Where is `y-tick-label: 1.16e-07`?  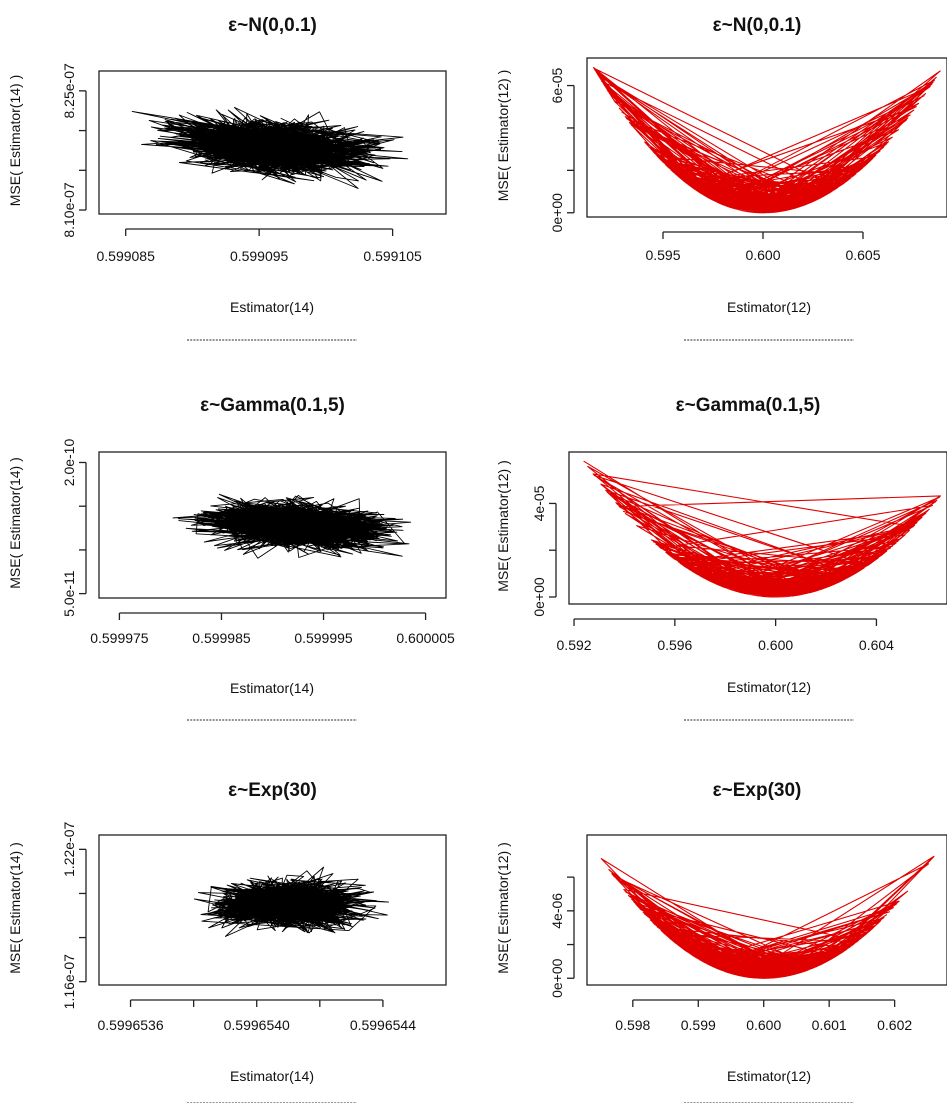 y-tick-label: 1.16e-07 is located at coordinates (69, 981).